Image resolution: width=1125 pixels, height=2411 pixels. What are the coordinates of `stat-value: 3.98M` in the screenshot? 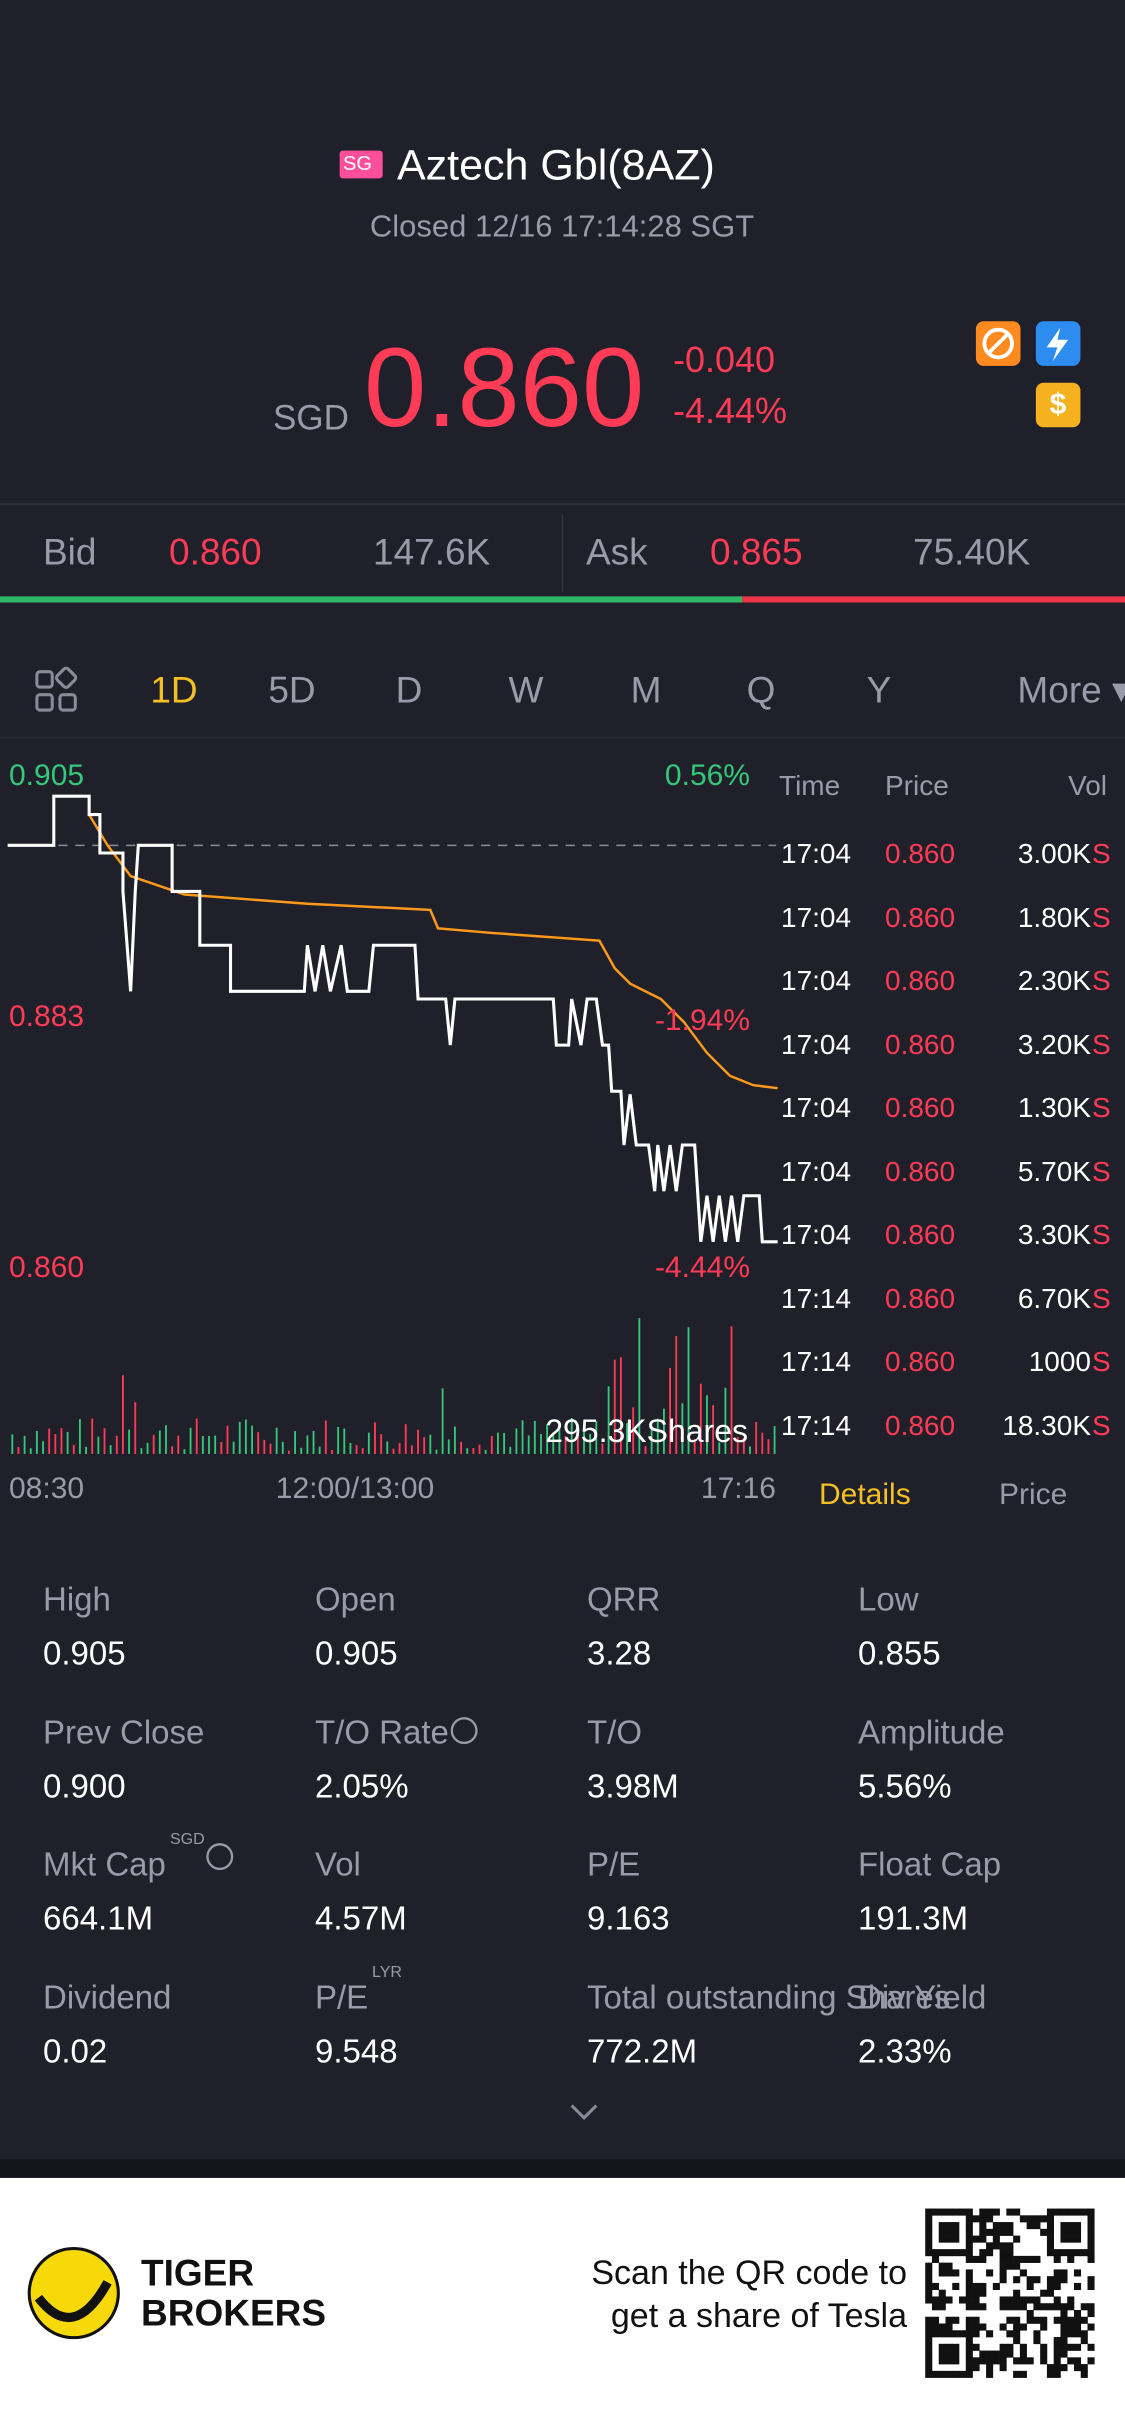 It's located at (633, 1785).